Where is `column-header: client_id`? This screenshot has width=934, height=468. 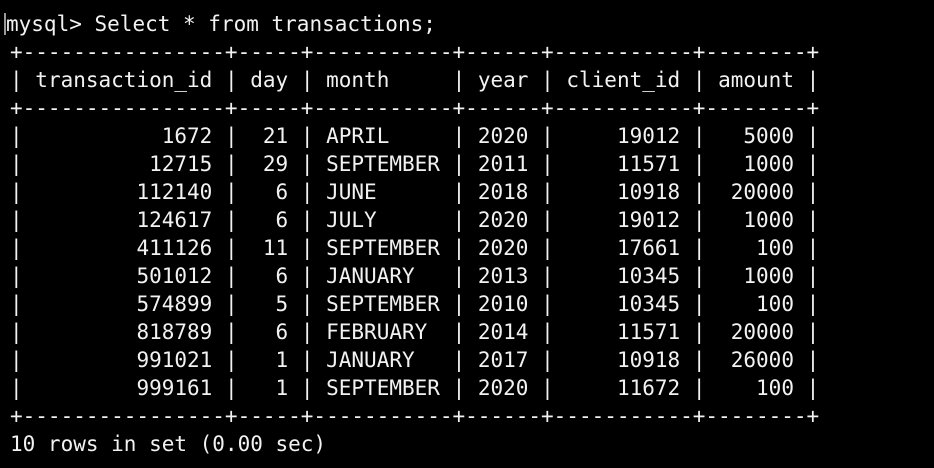
column-header: client_id is located at coordinates (623, 80).